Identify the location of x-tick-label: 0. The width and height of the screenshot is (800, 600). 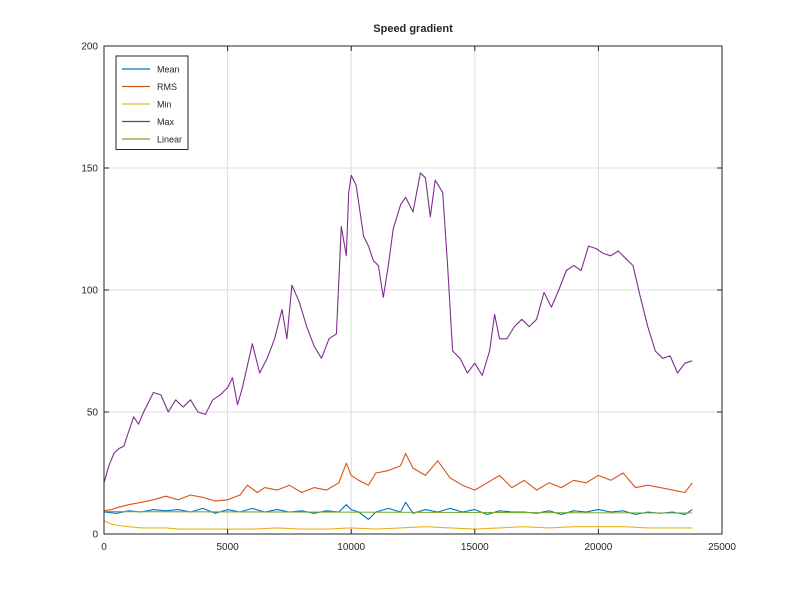
(104, 547).